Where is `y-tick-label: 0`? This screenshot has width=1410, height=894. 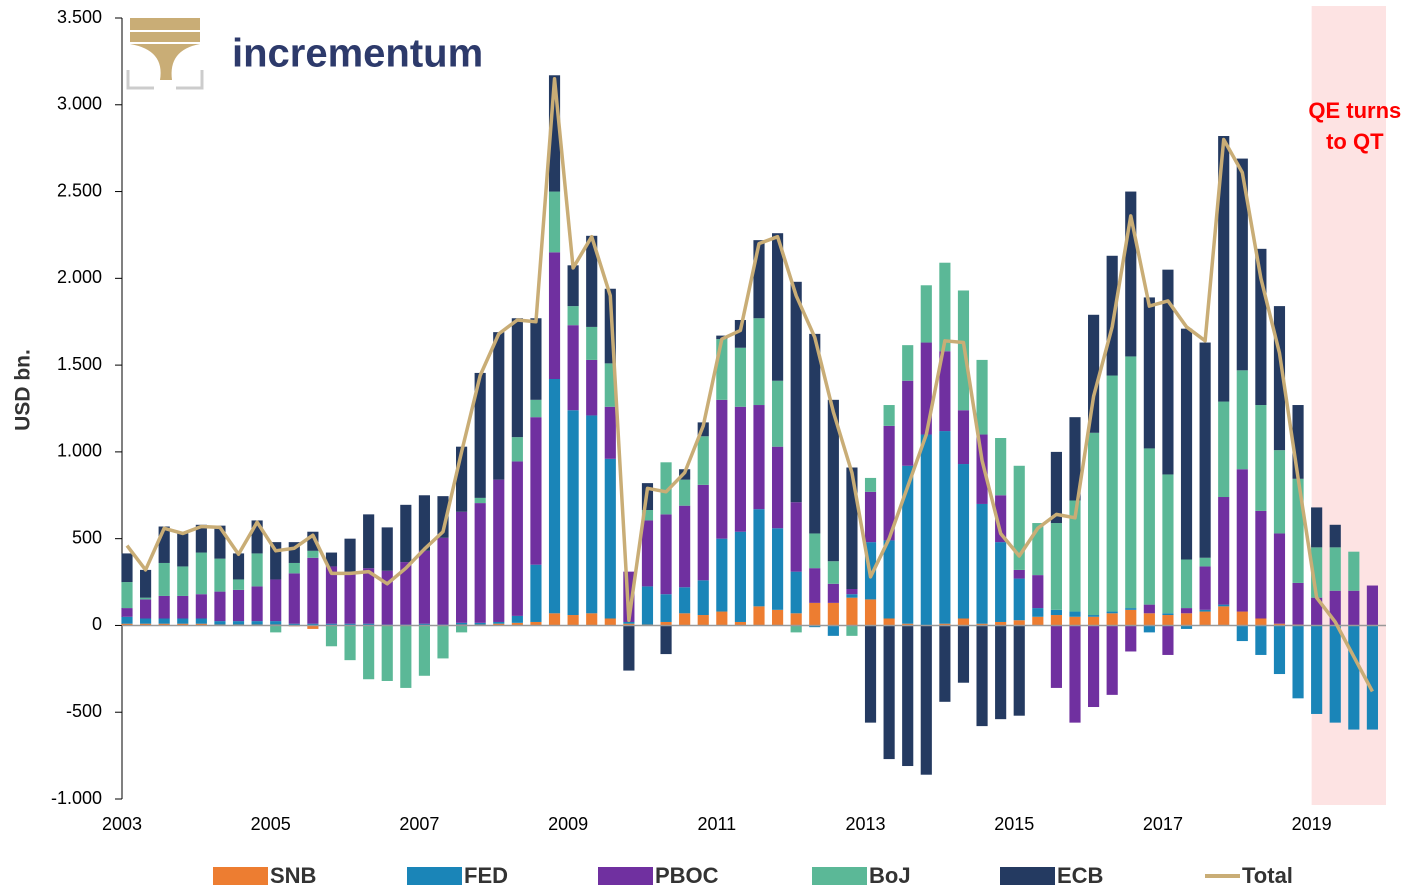 y-tick-label: 0 is located at coordinates (97, 624).